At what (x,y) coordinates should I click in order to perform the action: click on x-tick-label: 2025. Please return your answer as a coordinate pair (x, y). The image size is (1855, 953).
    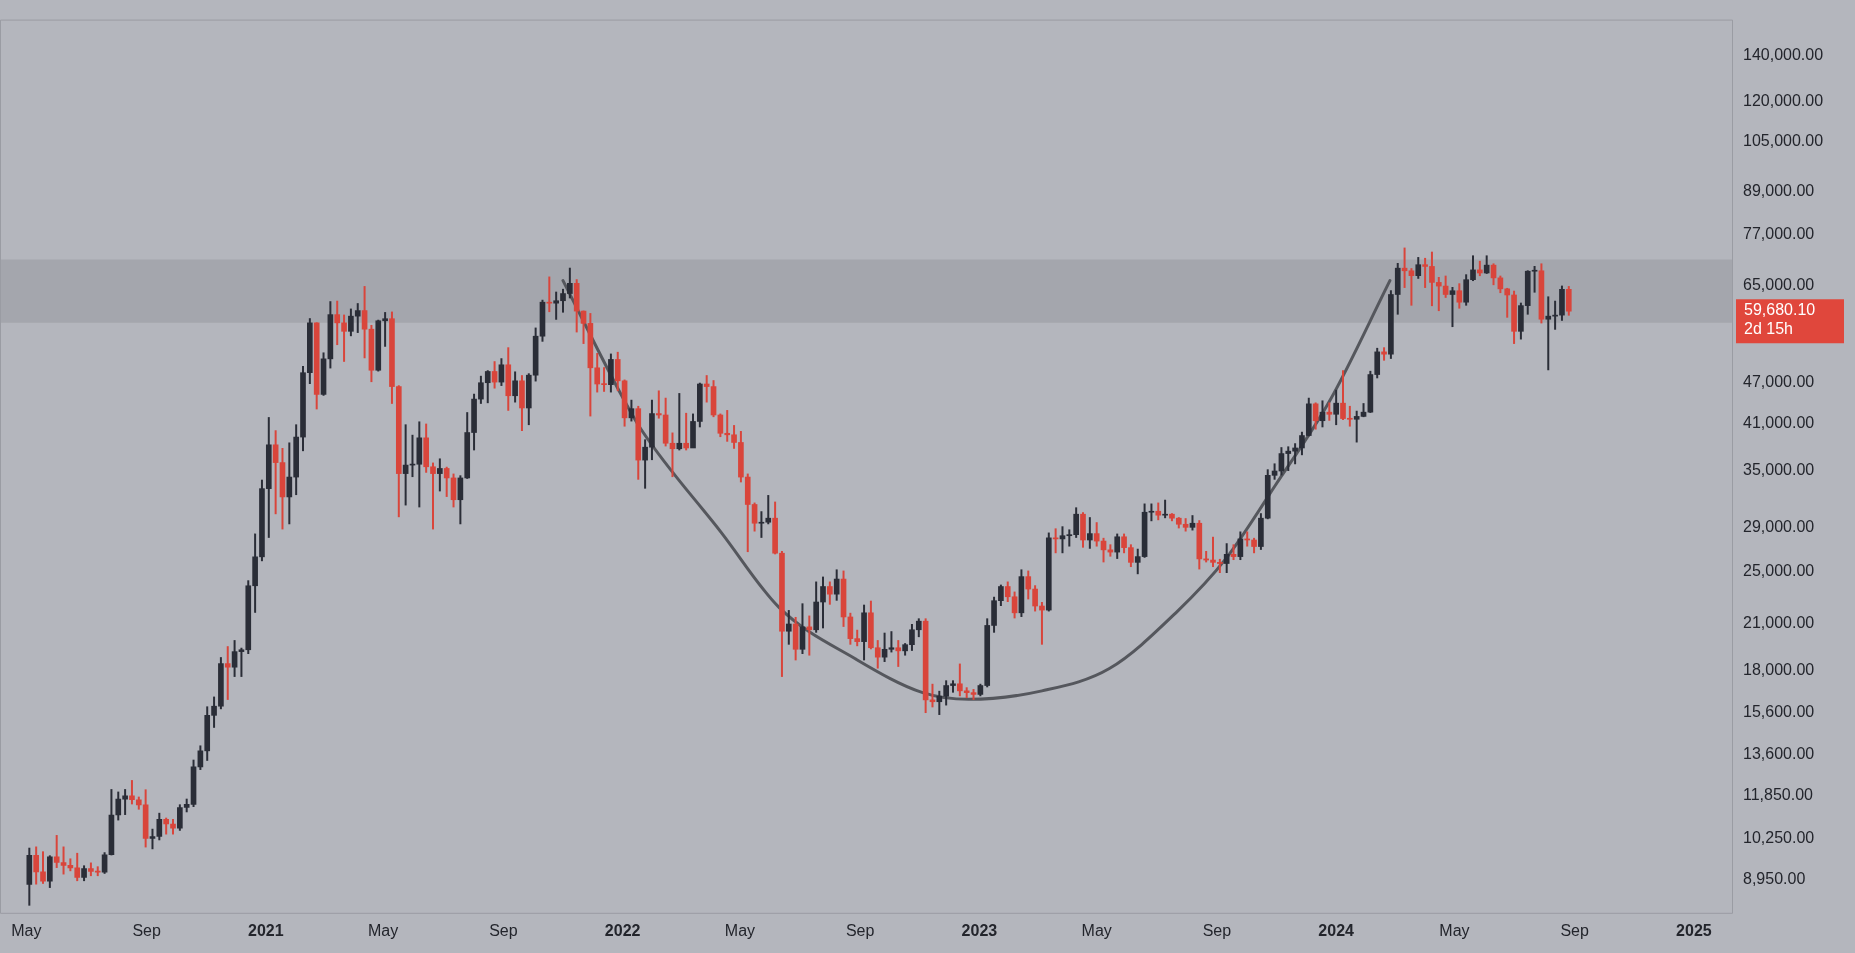
    Looking at the image, I should click on (1694, 930).